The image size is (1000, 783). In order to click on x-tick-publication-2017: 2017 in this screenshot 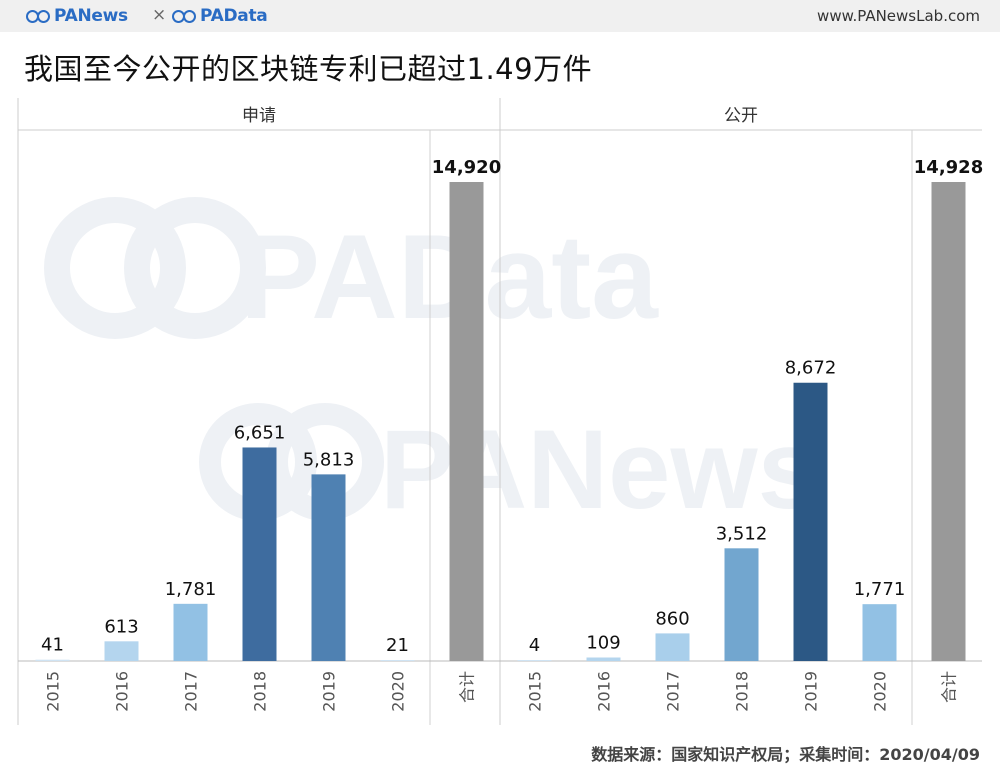, I will do `click(673, 691)`.